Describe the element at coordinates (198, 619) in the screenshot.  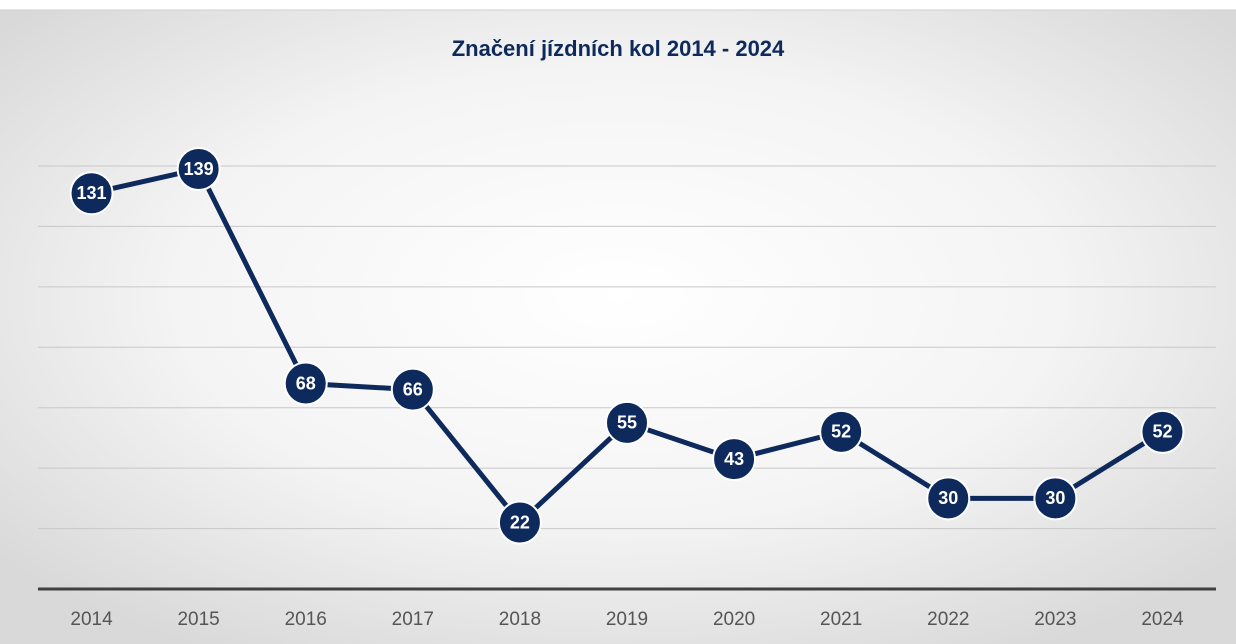
I see `x-tick-label: 2015` at that location.